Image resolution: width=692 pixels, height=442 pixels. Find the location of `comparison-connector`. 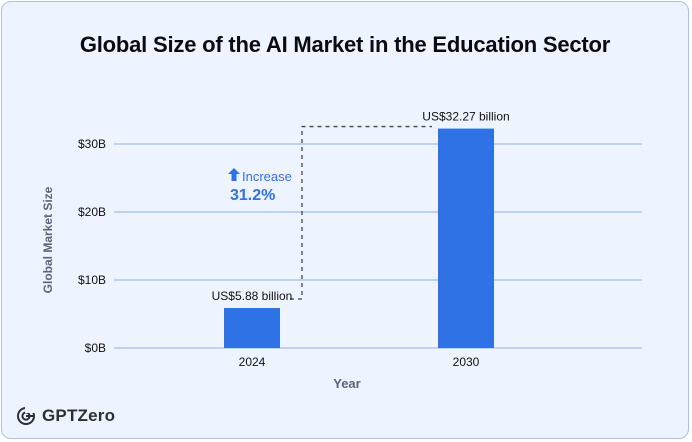

comparison-connector is located at coordinates (361, 212).